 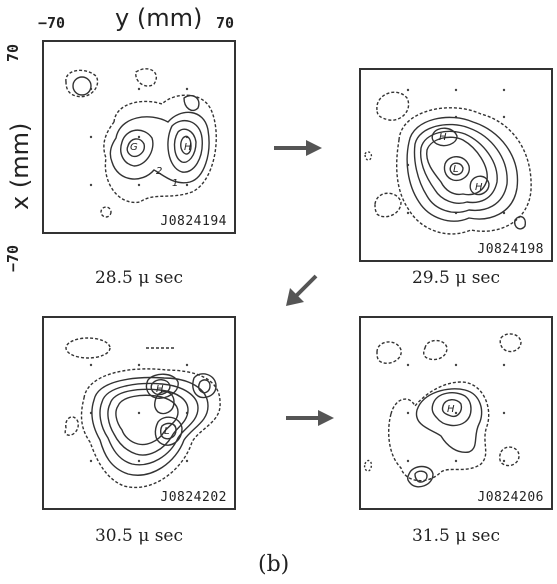 I want to click on contour-panel-2: H L H J0824198, so click(x=456, y=165).